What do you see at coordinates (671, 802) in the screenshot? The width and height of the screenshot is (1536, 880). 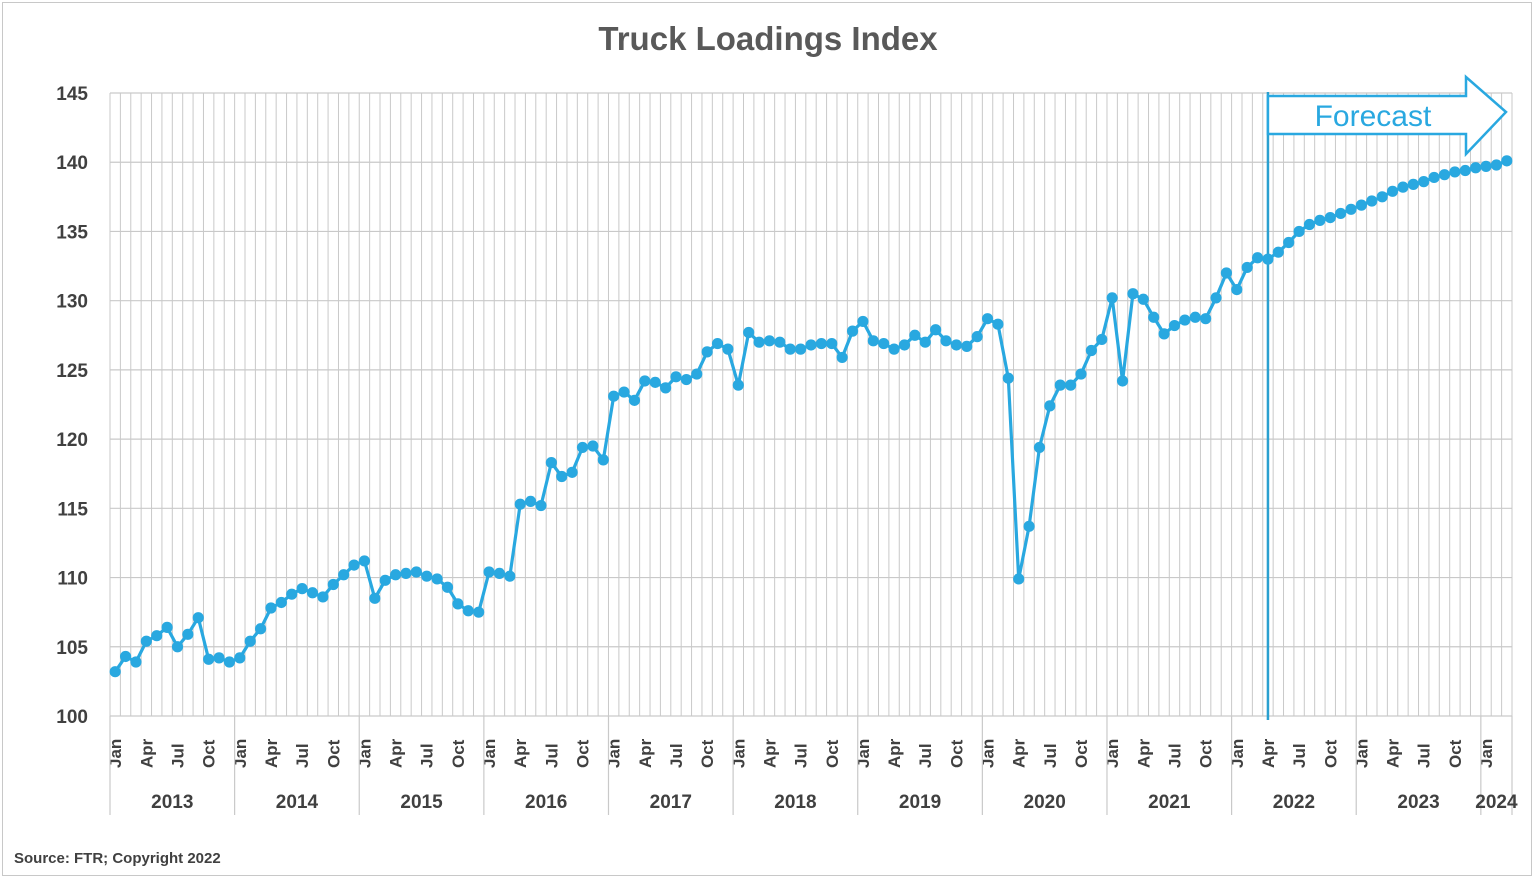 I see `x-year-label: 2017` at bounding box center [671, 802].